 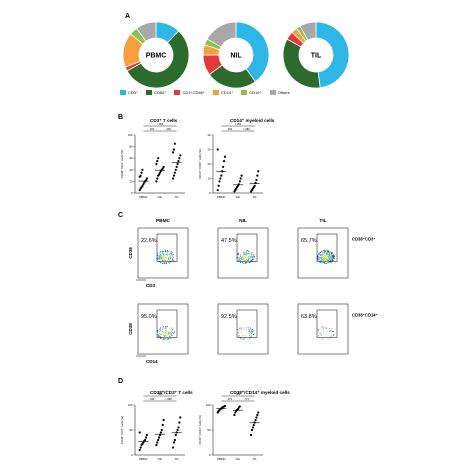 I want to click on y-tick-label: 80, so click(x=131, y=147).